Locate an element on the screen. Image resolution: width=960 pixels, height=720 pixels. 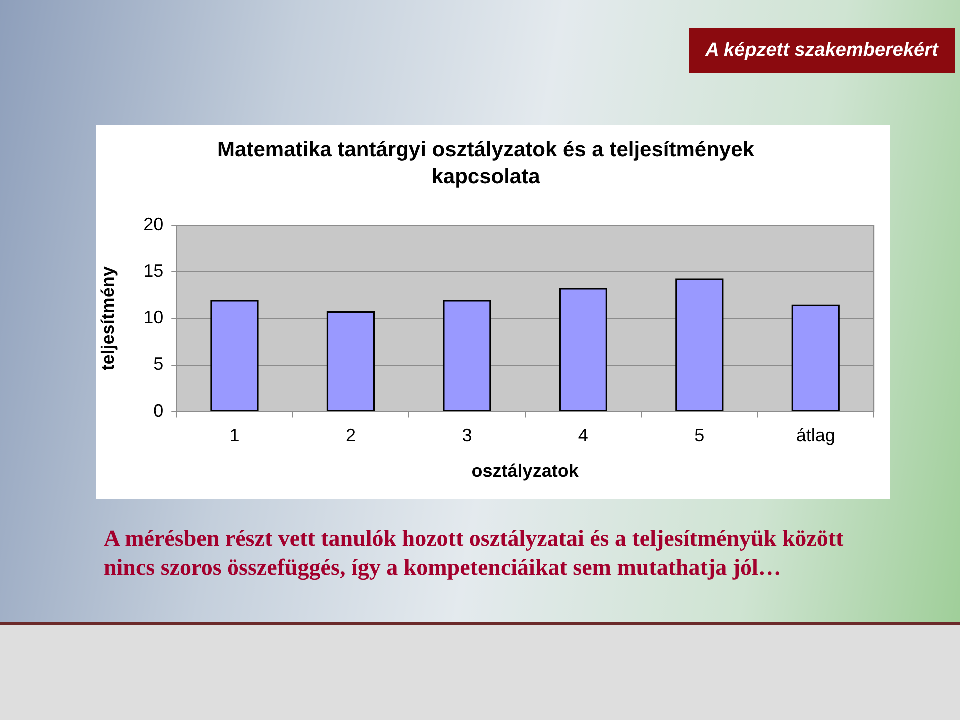
x-tick-label: 5 is located at coordinates (699, 436).